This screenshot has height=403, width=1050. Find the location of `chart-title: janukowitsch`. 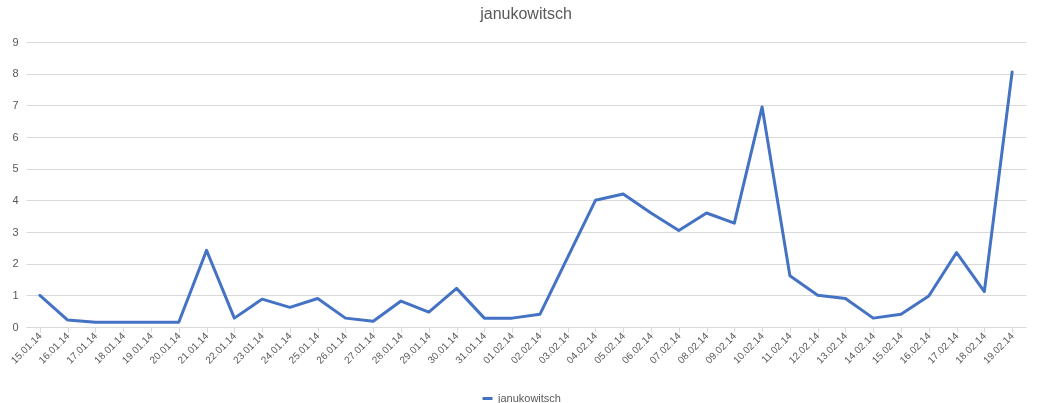

chart-title: janukowitsch is located at coordinates (525, 13).